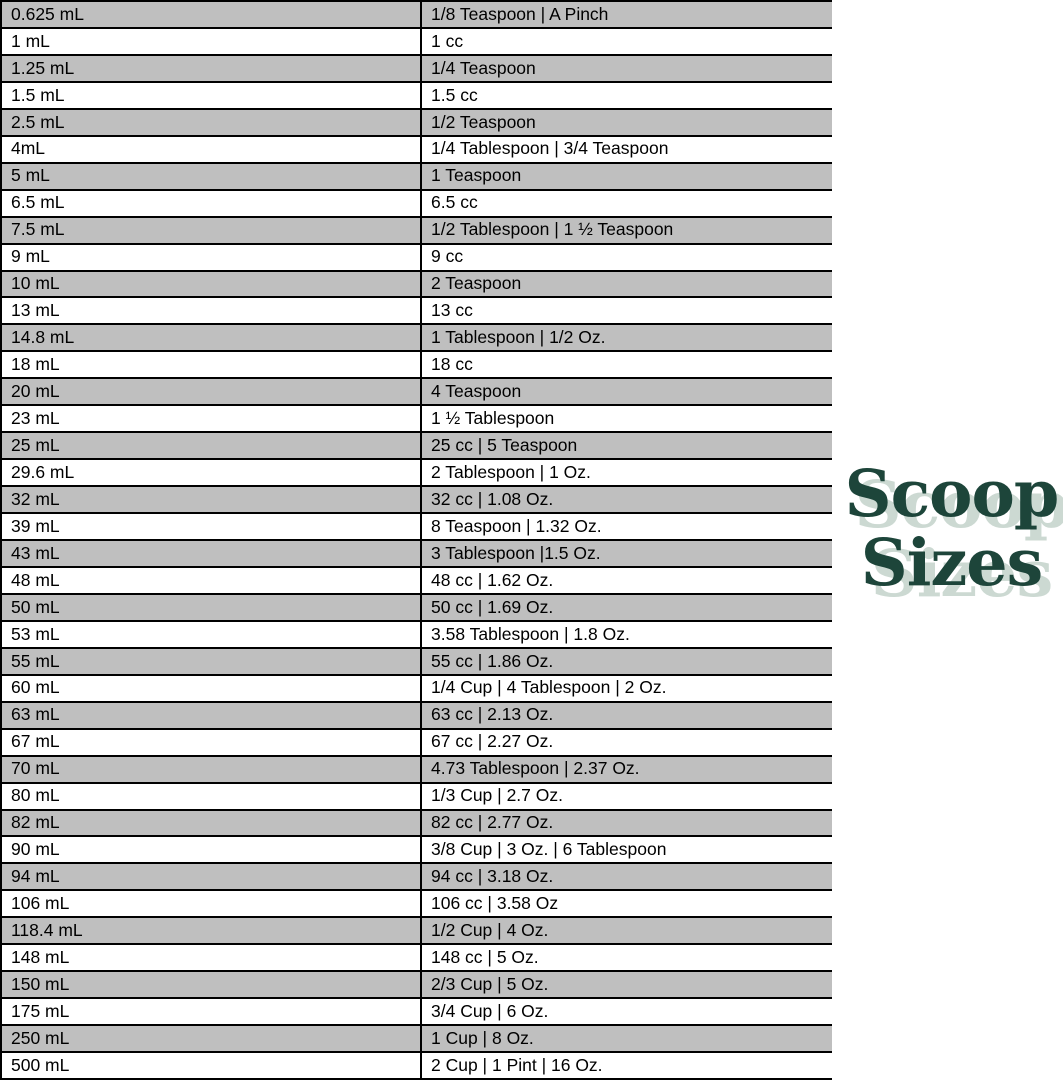 This screenshot has height=1080, width=1063. What do you see at coordinates (626, 203) in the screenshot?
I see `equivalent-cell: 6.5 cc` at bounding box center [626, 203].